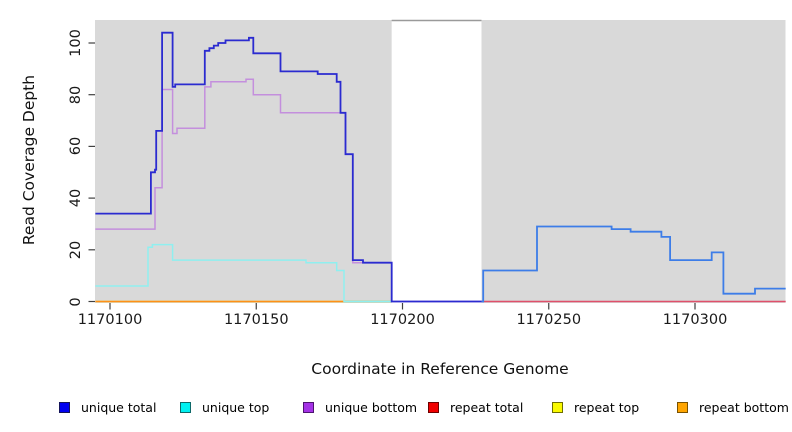 Image resolution: width=792 pixels, height=432 pixels. What do you see at coordinates (76, 198) in the screenshot?
I see `y-tick-label: 40` at bounding box center [76, 198].